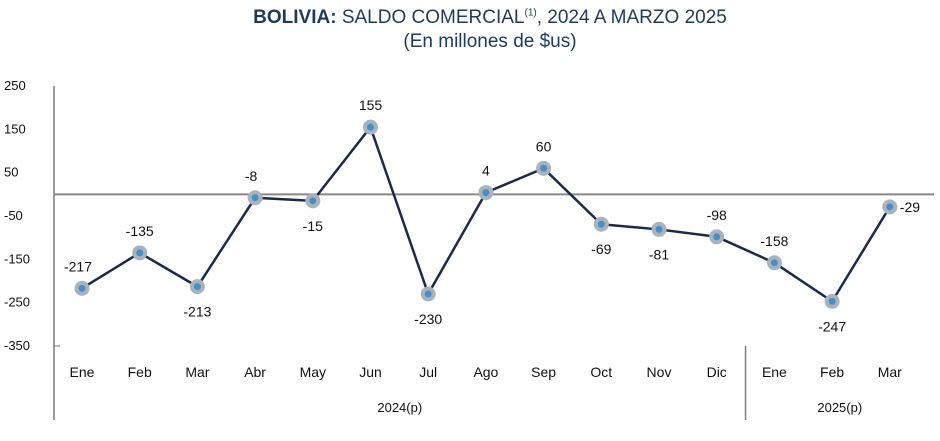 Image resolution: width=940 pixels, height=441 pixels. Describe the element at coordinates (717, 372) in the screenshot. I see `x-tick-label: Dic` at that location.